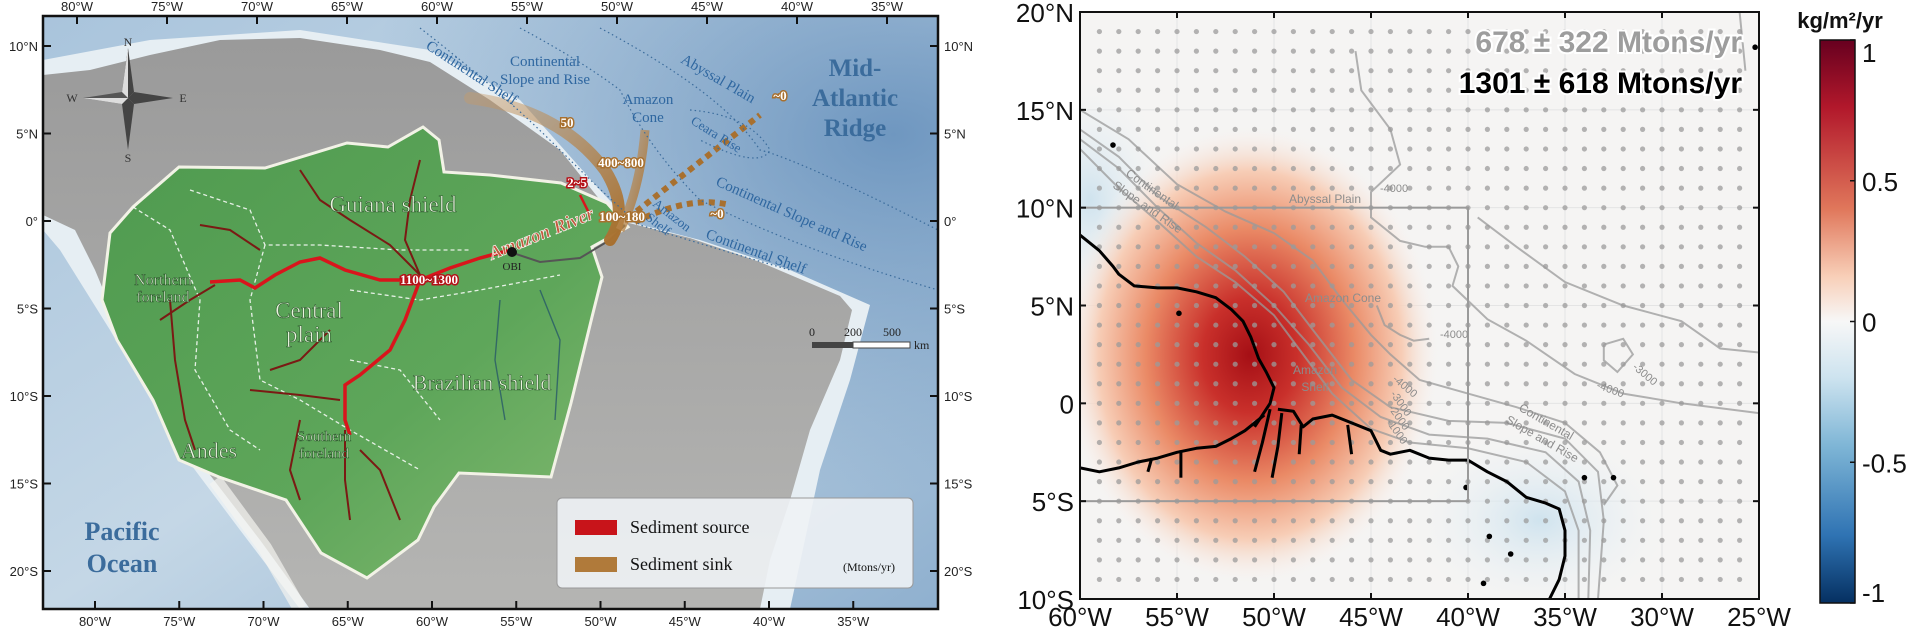 The width and height of the screenshot is (1920, 632). What do you see at coordinates (922, 345) in the screenshot?
I see `scale-unit: km` at bounding box center [922, 345].